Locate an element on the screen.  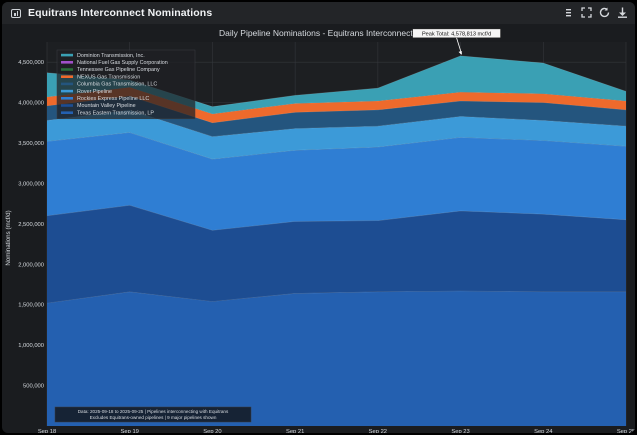
toolbar is located at coordinates (595, 12).